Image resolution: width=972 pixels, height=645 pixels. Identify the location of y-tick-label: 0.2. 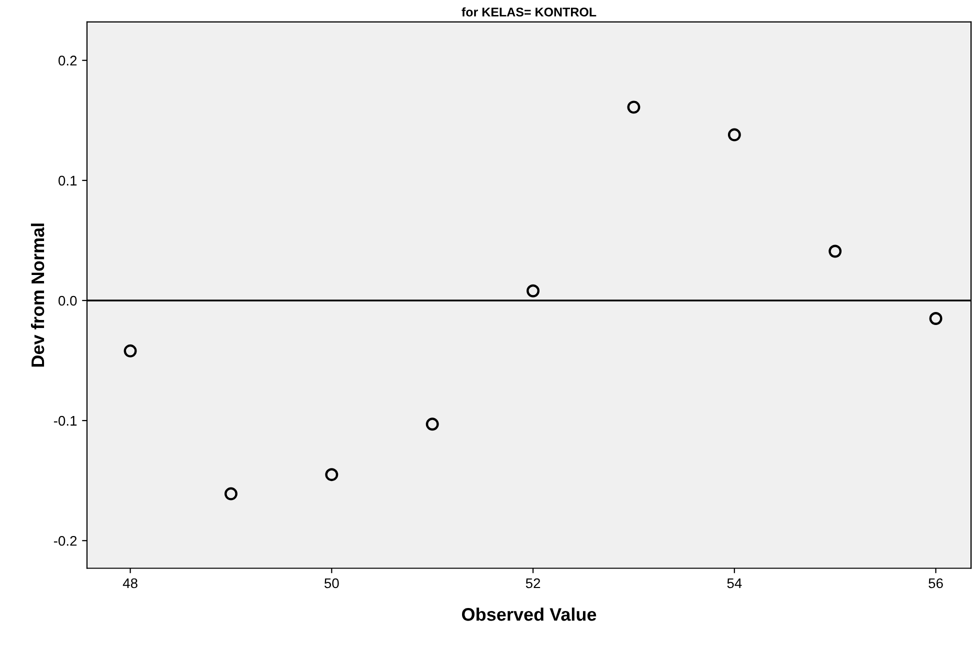
(67, 61).